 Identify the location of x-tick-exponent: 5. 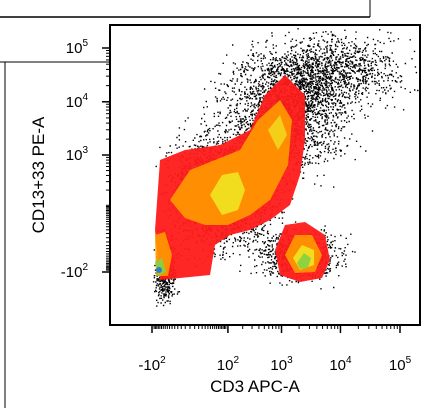
(409, 360).